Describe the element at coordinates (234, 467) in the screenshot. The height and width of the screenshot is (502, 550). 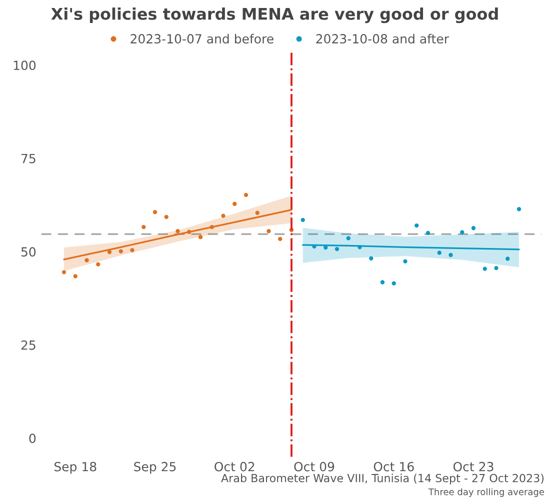
I see `x-tick-label: Oct 02` at that location.